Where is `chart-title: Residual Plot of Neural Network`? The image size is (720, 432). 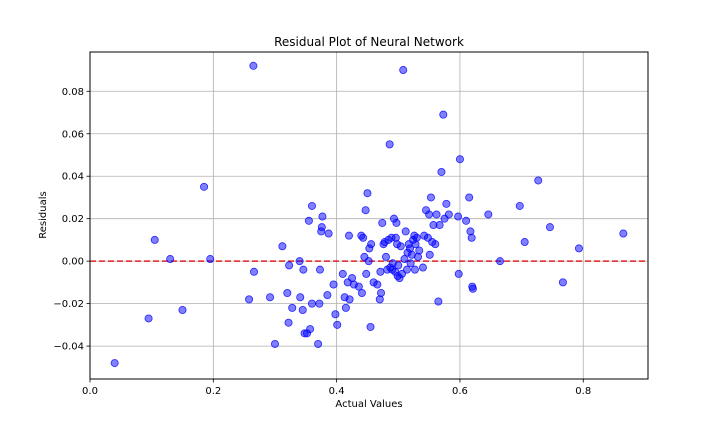
chart-title: Residual Plot of Neural Network is located at coordinates (369, 42).